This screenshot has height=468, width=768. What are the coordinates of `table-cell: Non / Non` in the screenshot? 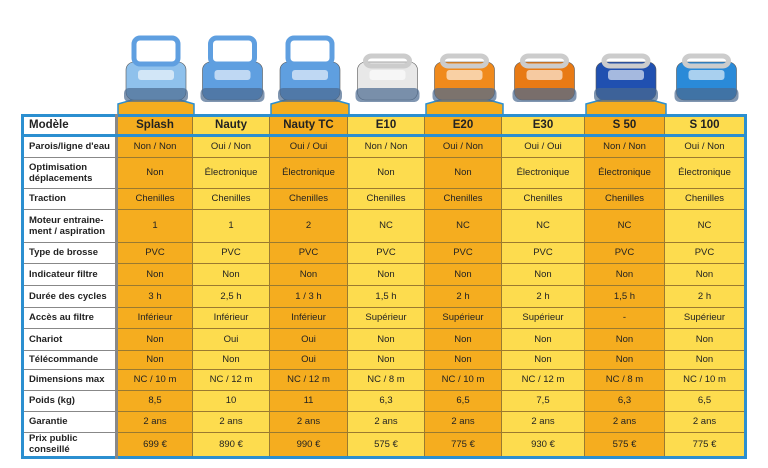 It's located at (154, 146).